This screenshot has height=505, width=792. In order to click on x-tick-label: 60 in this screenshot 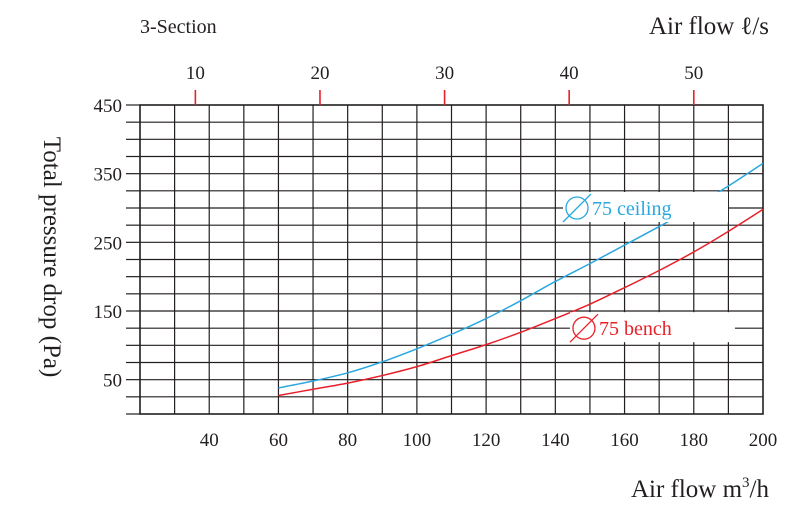, I will do `click(278, 440)`.